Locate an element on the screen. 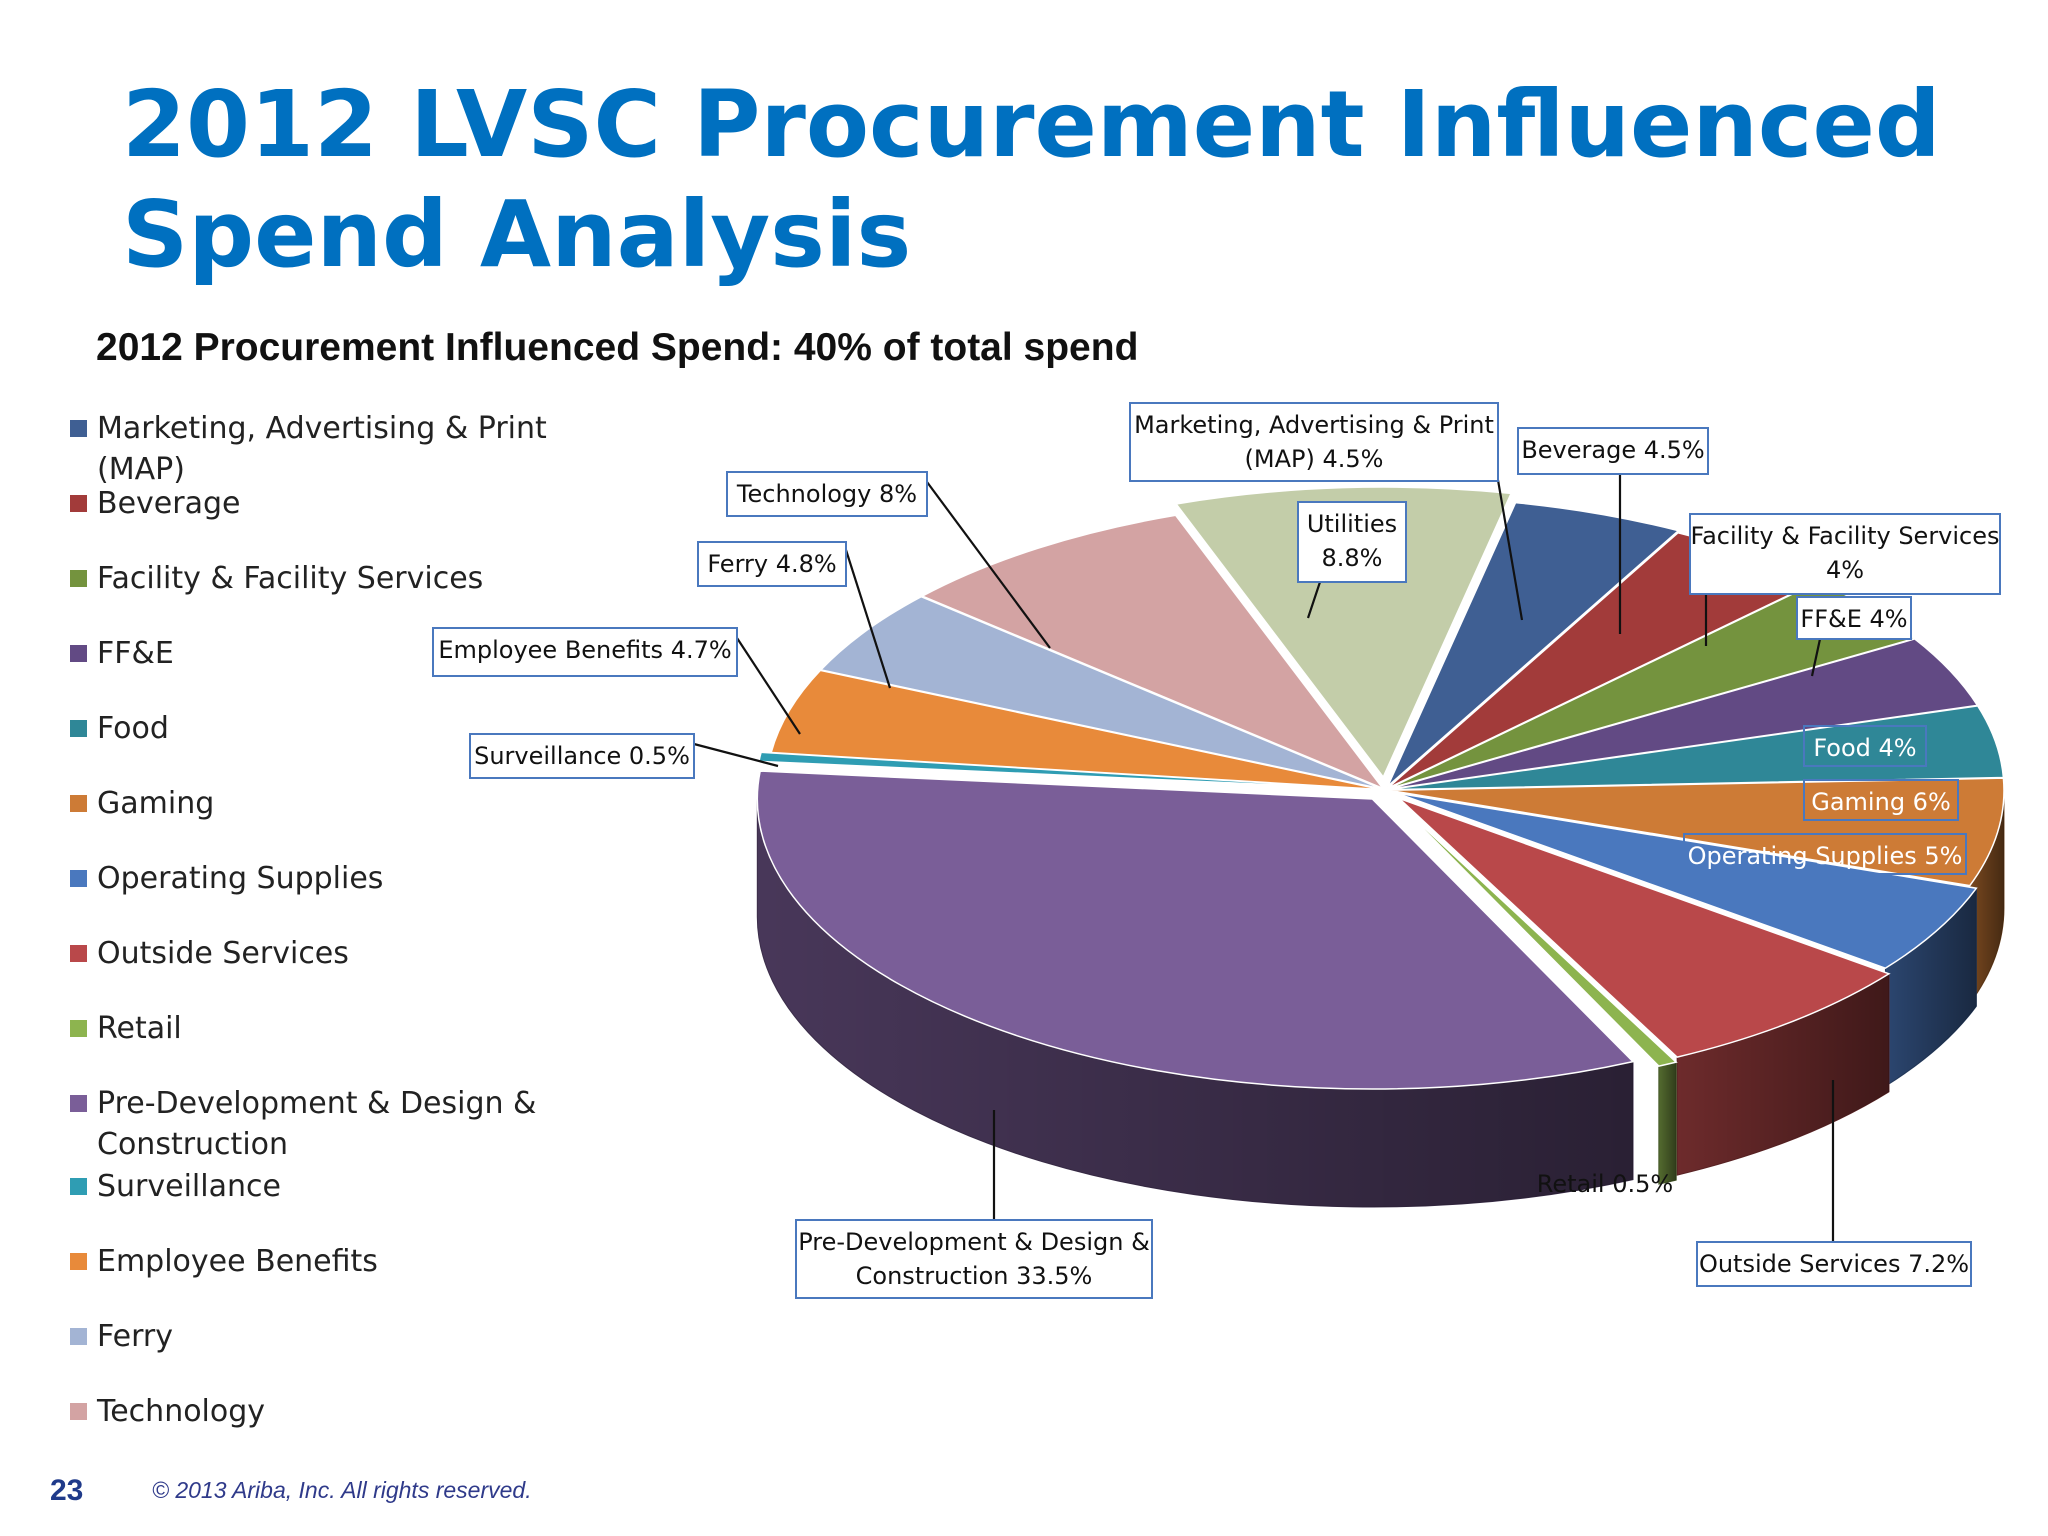 This screenshot has width=2048, height=1536. copyright-notice: © 2013 Ariba, Inc. All rights reserved. is located at coordinates (342, 1490).